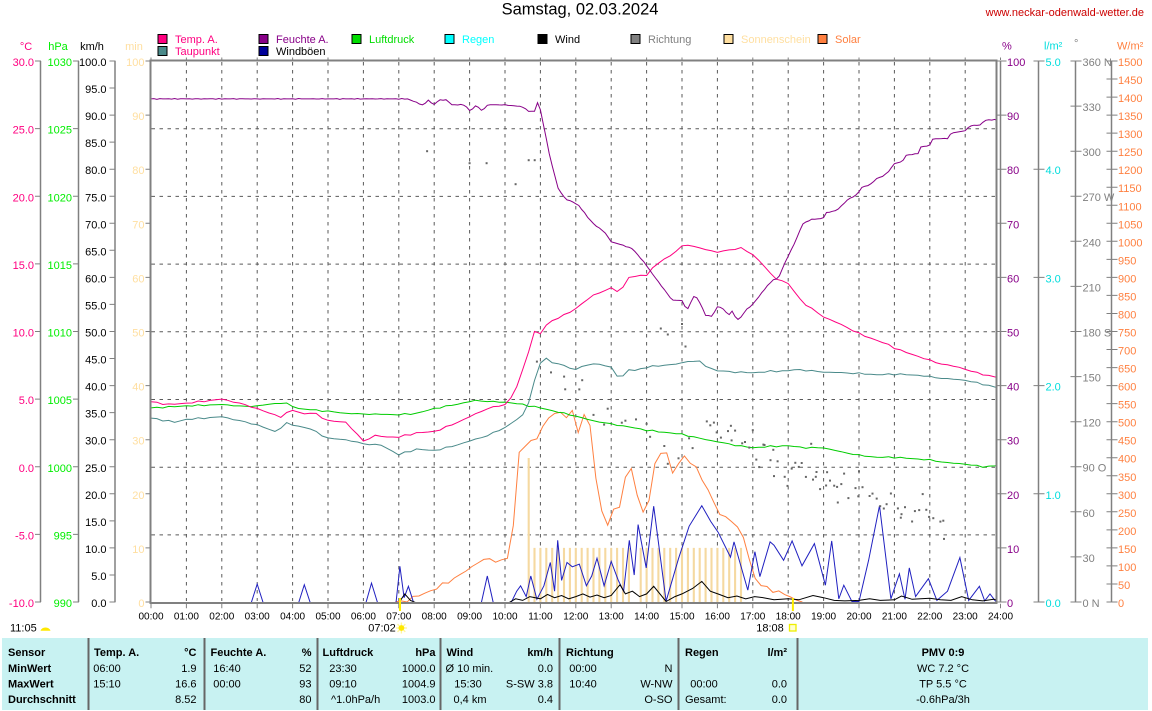 This screenshot has height=711, width=1152. Describe the element at coordinates (150, 617) in the screenshot. I see `svg-text: 00:00` at that location.